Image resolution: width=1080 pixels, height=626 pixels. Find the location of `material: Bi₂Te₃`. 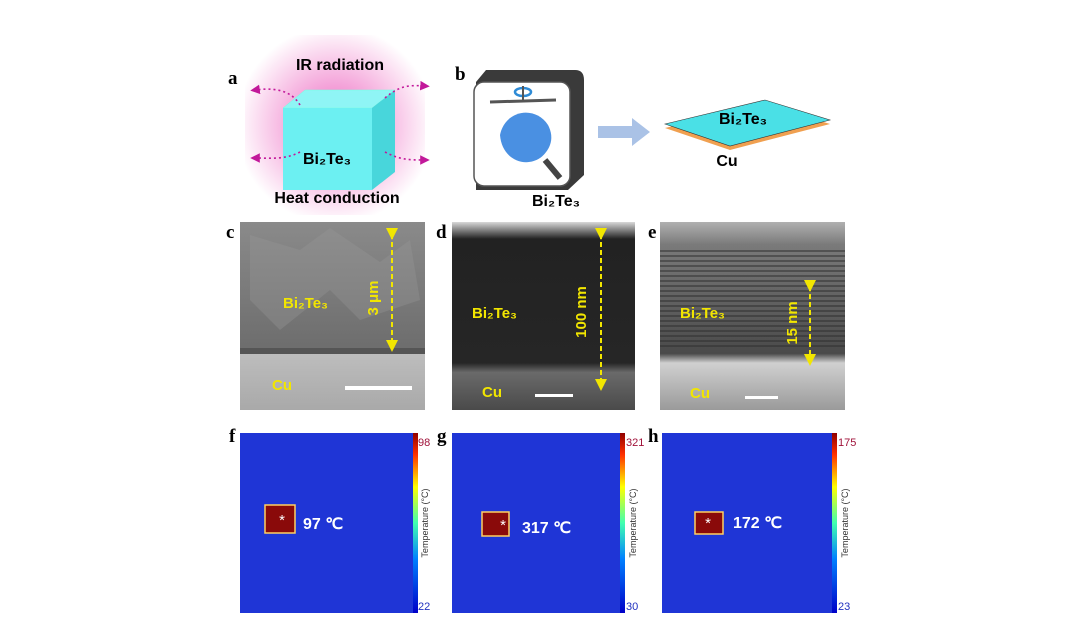

material: Bi₂Te₃ is located at coordinates (327, 159).